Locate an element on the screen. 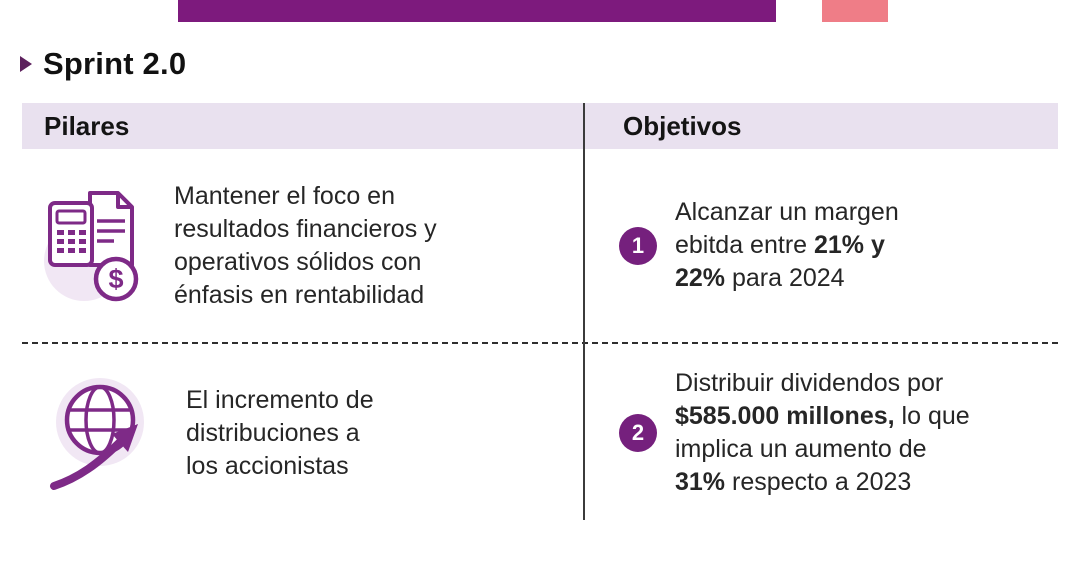 The image size is (1080, 567). column-header-objetivos: Objetivos is located at coordinates (682, 125).